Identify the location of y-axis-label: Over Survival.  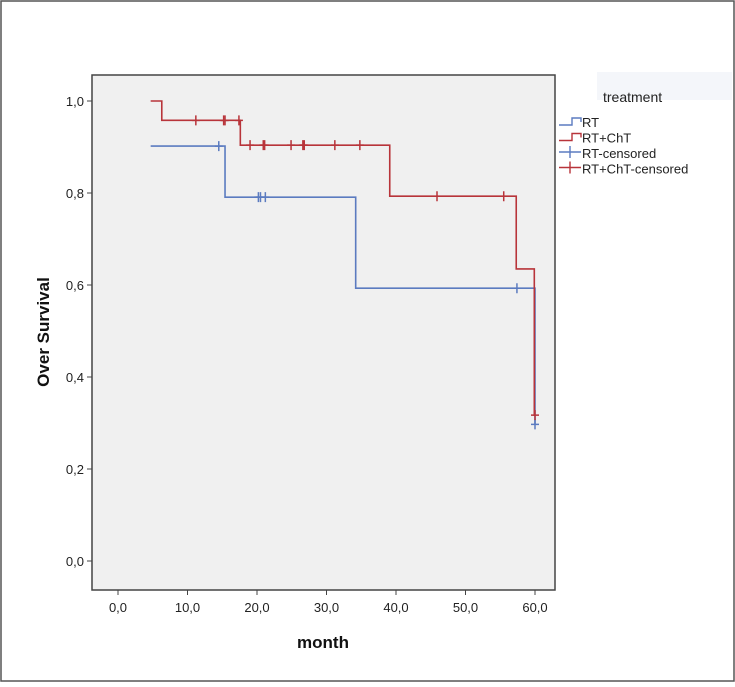
(43, 332).